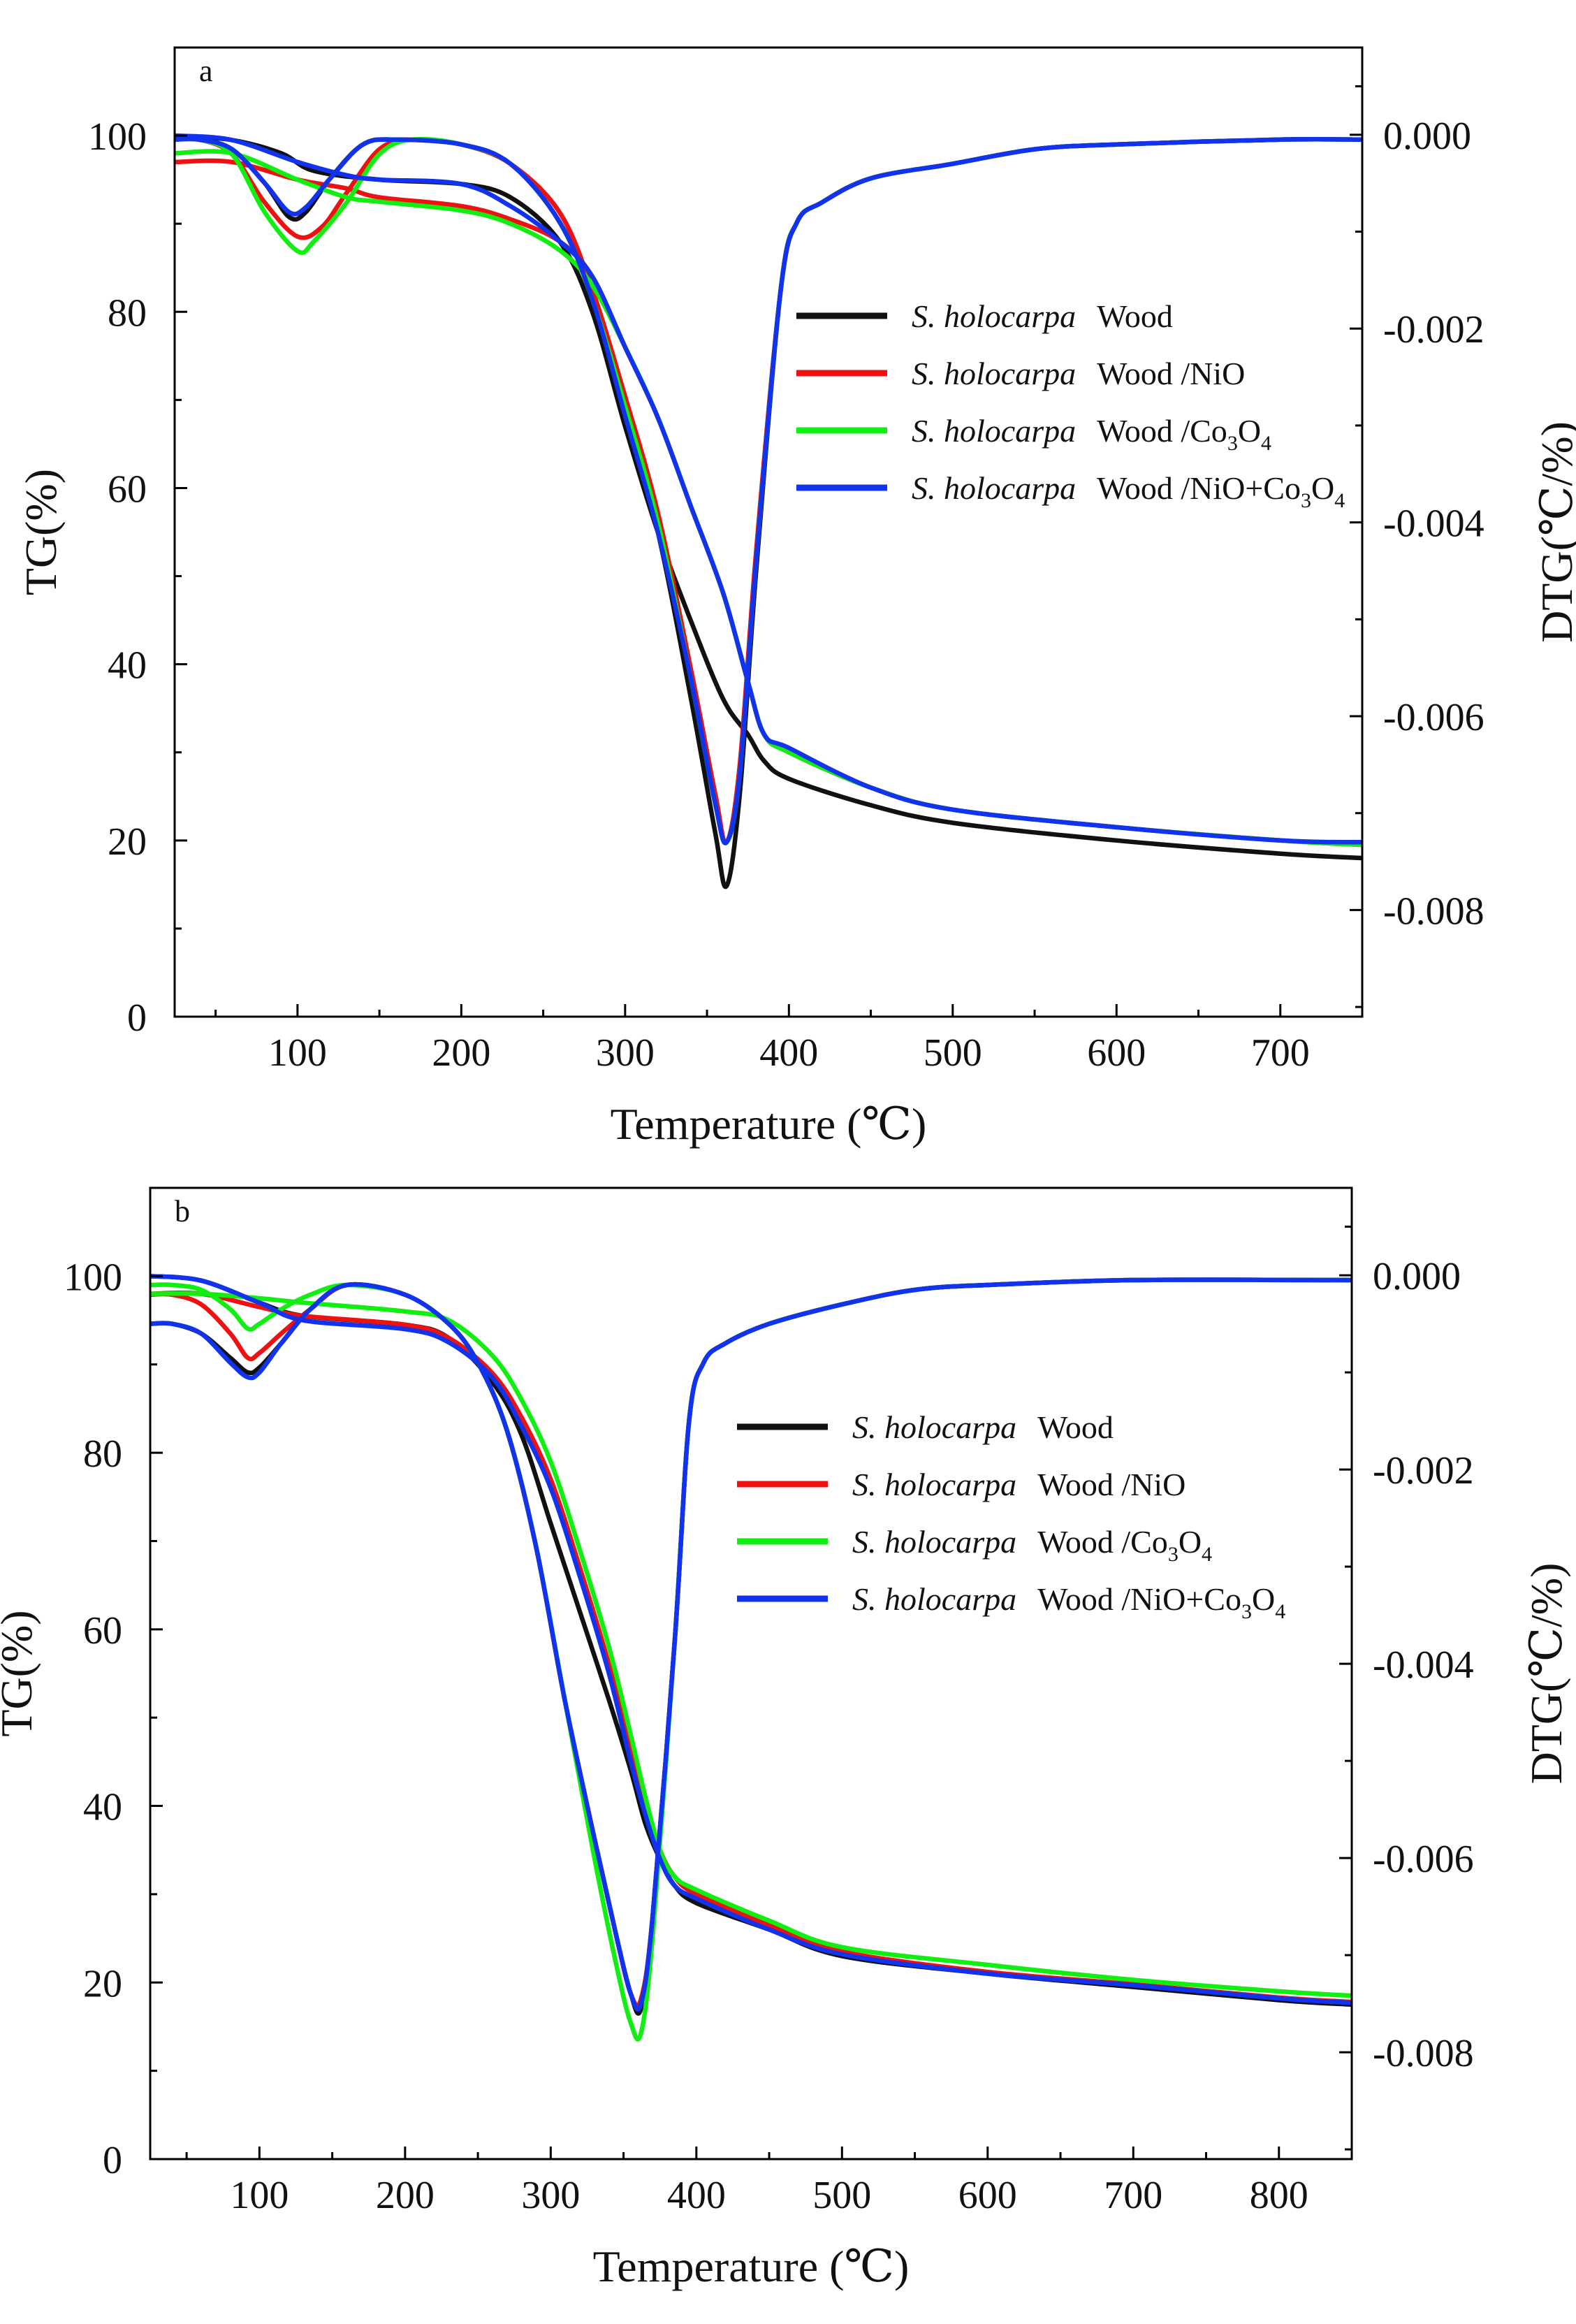 Image resolution: width=1576 pixels, height=2324 pixels. What do you see at coordinates (206, 71) in the screenshot?
I see `panel-label: a` at bounding box center [206, 71].